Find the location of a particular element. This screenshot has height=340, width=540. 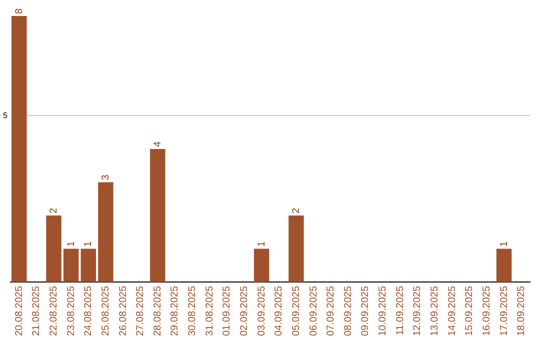

x-tick-label: 16.09.2025 is located at coordinates (486, 311).